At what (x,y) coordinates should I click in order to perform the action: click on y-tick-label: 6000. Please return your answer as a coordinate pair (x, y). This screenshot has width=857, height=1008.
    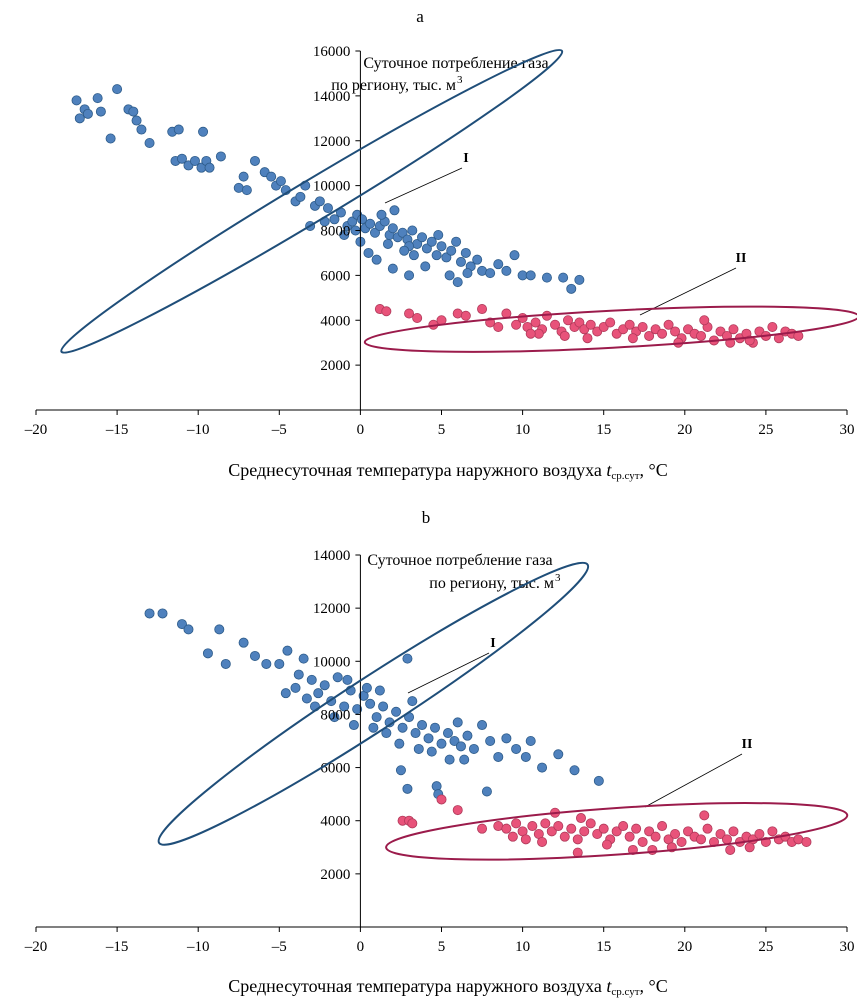
    Looking at the image, I should click on (335, 276).